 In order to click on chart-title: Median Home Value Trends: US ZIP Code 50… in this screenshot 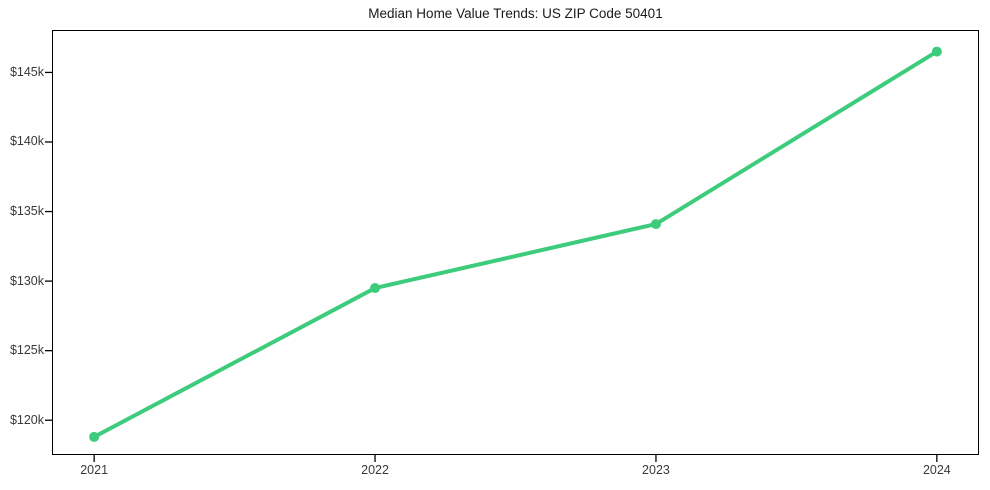, I will do `click(515, 13)`.